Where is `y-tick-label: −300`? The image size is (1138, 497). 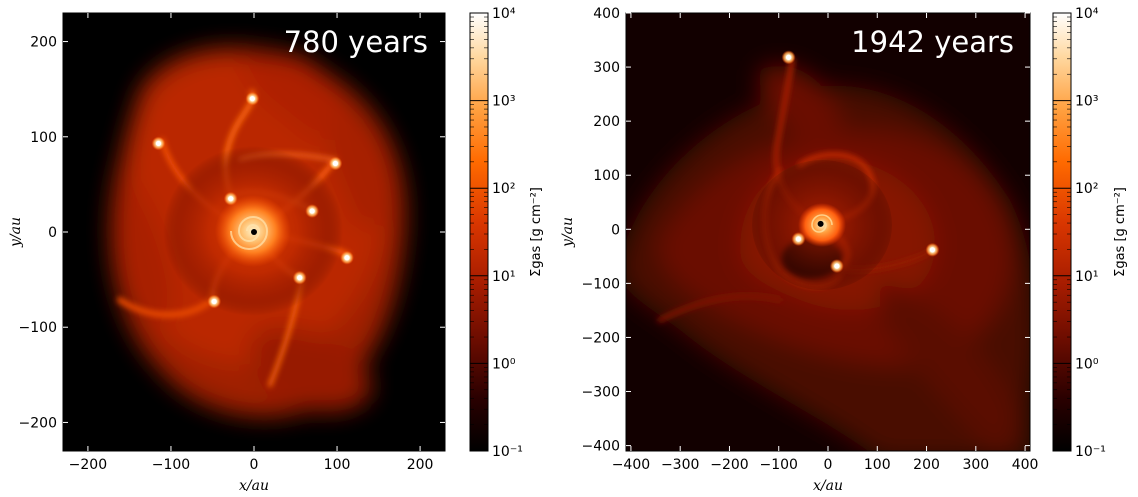 y-tick-label: −300 is located at coordinates (601, 393).